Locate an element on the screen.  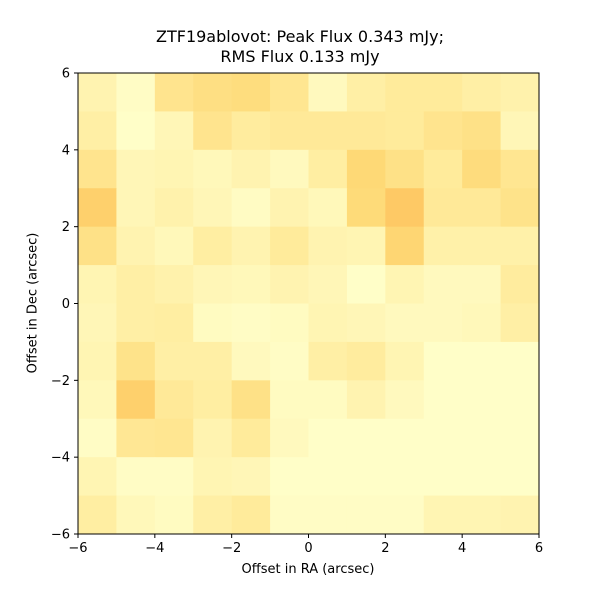
x-tick-label: −4 is located at coordinates (154, 548).